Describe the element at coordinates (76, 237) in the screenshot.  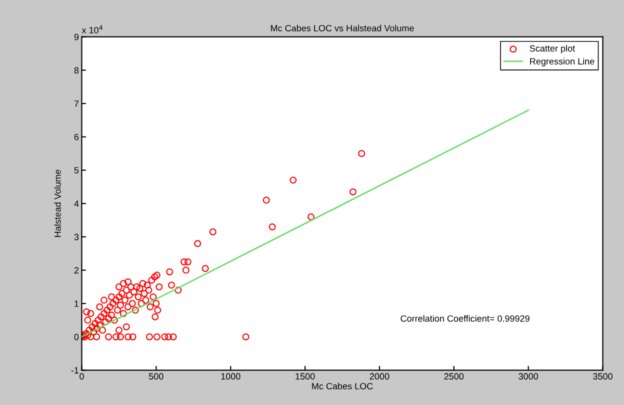
I see `y-tick-label: 3` at that location.